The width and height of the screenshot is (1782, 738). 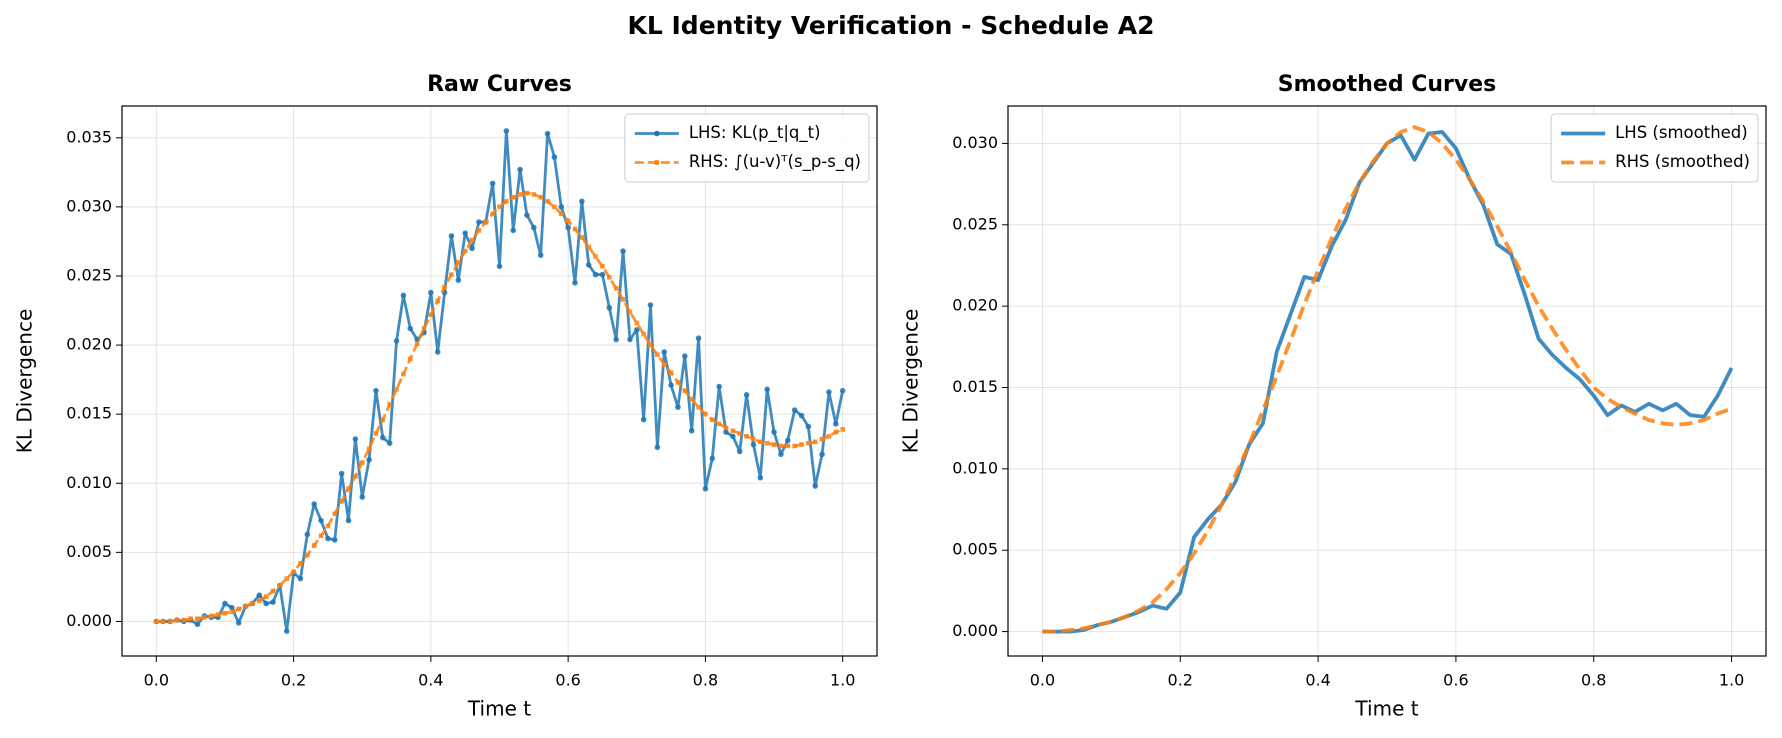 I want to click on y-tick-label: 0.000, so click(x=89, y=620).